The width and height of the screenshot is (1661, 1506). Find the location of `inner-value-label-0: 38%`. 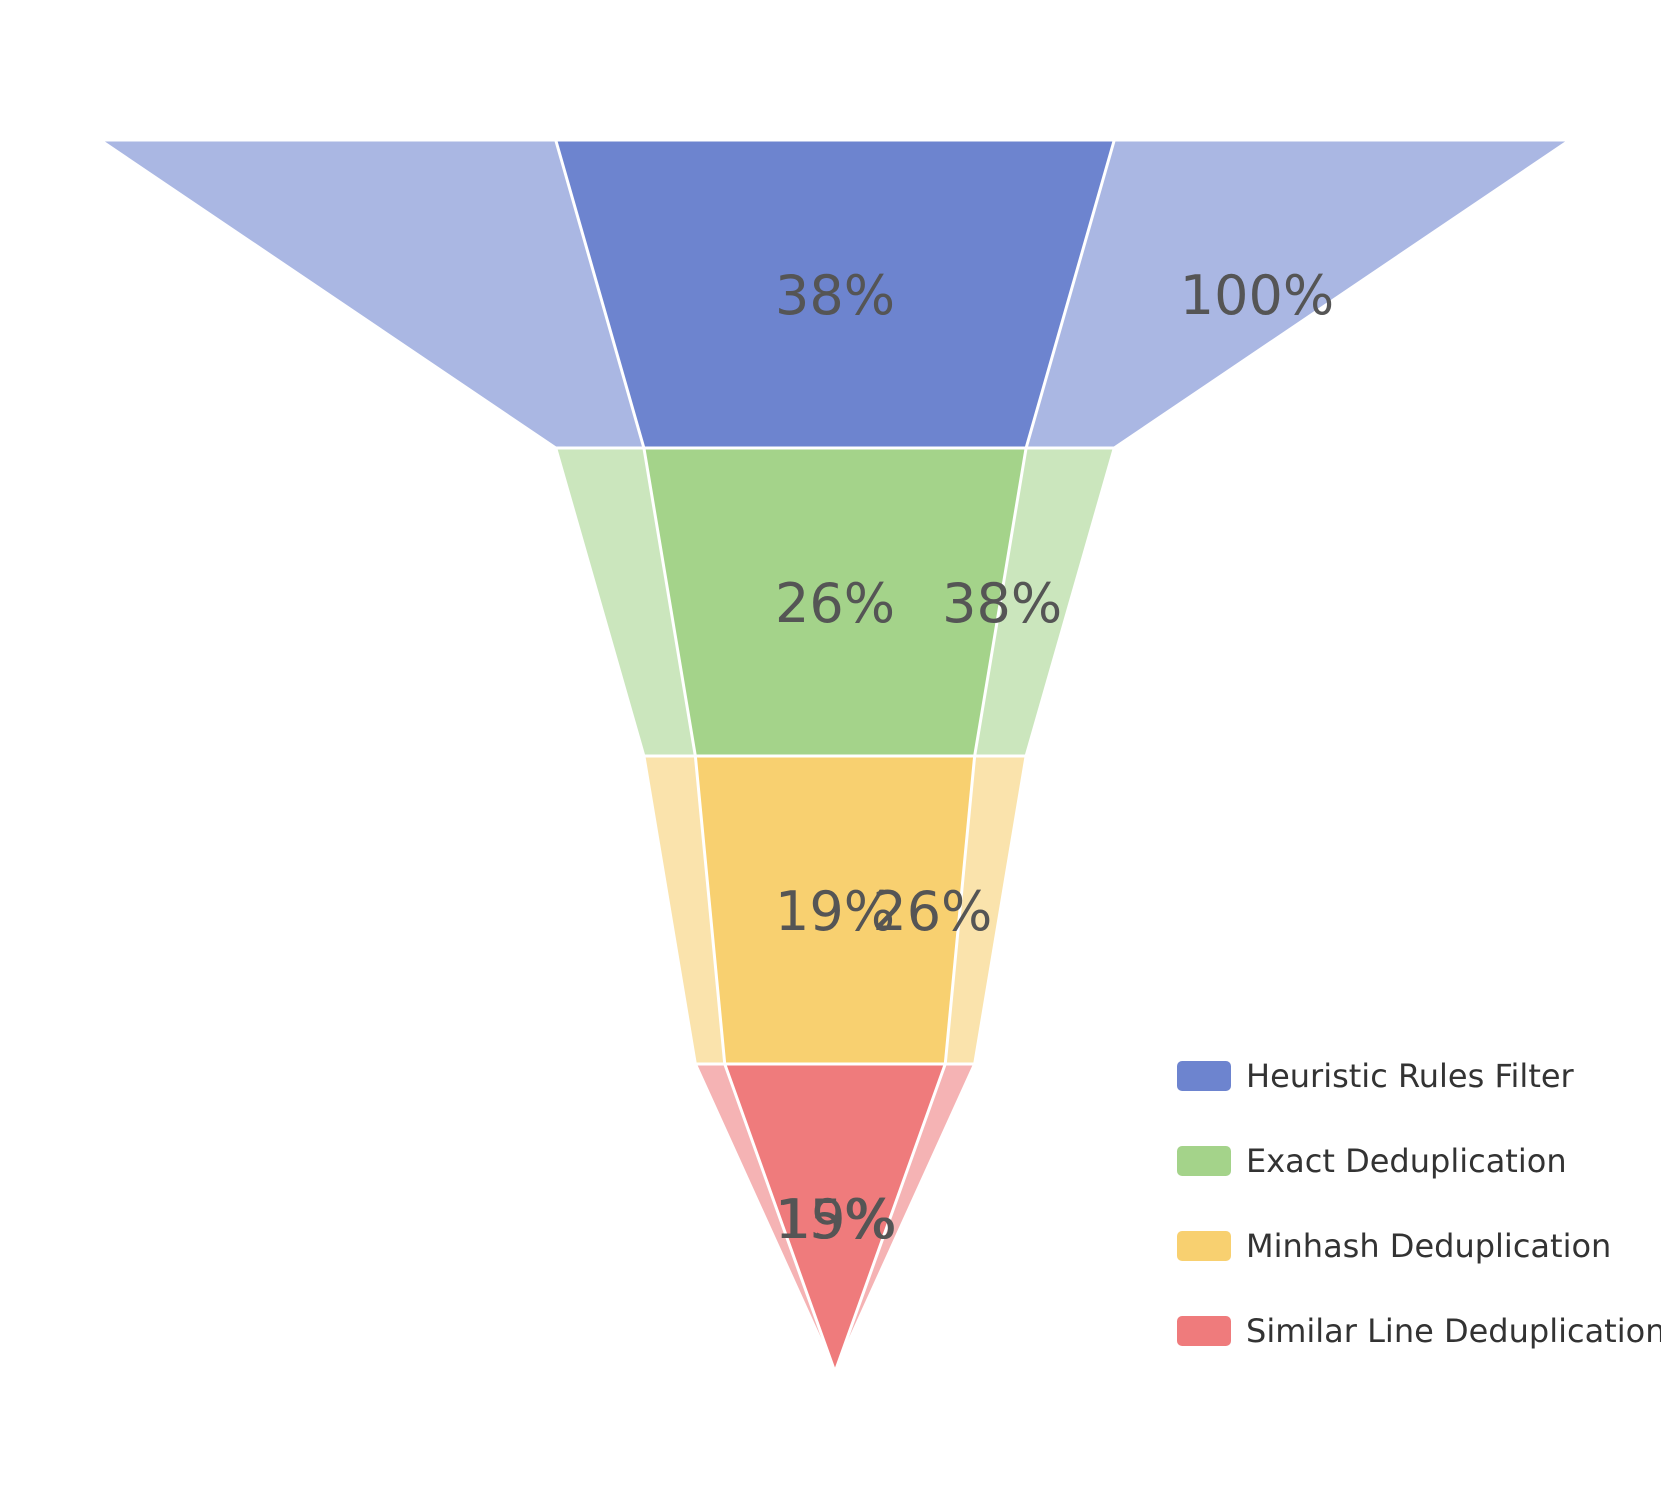

inner-value-label-0: 38% is located at coordinates (835, 295).